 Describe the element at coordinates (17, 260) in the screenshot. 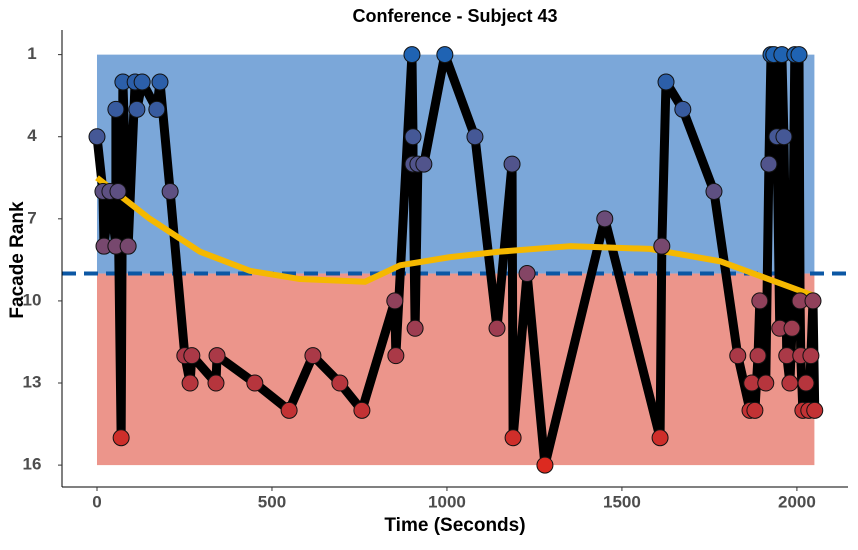

I see `y-axis-label: Facade Rank` at that location.